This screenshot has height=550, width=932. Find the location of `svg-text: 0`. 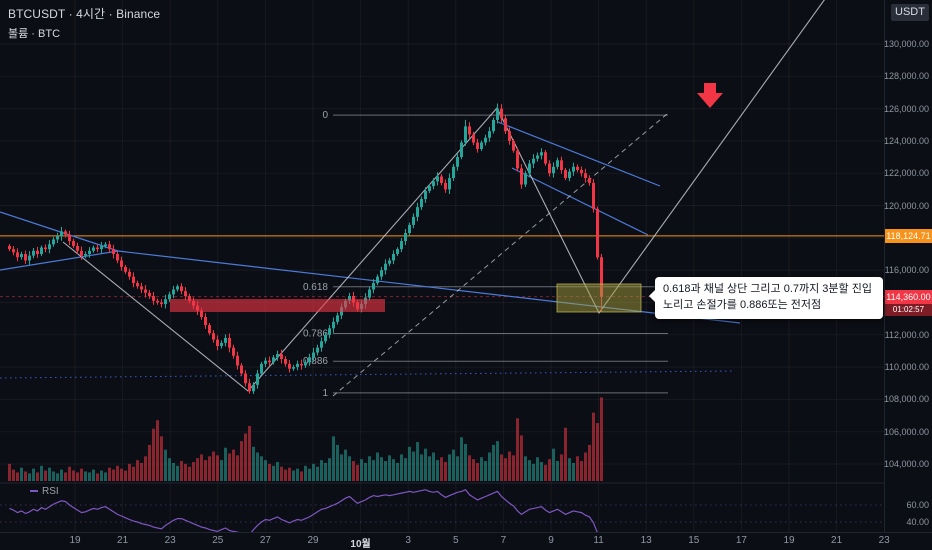

svg-text: 0 is located at coordinates (325, 115).